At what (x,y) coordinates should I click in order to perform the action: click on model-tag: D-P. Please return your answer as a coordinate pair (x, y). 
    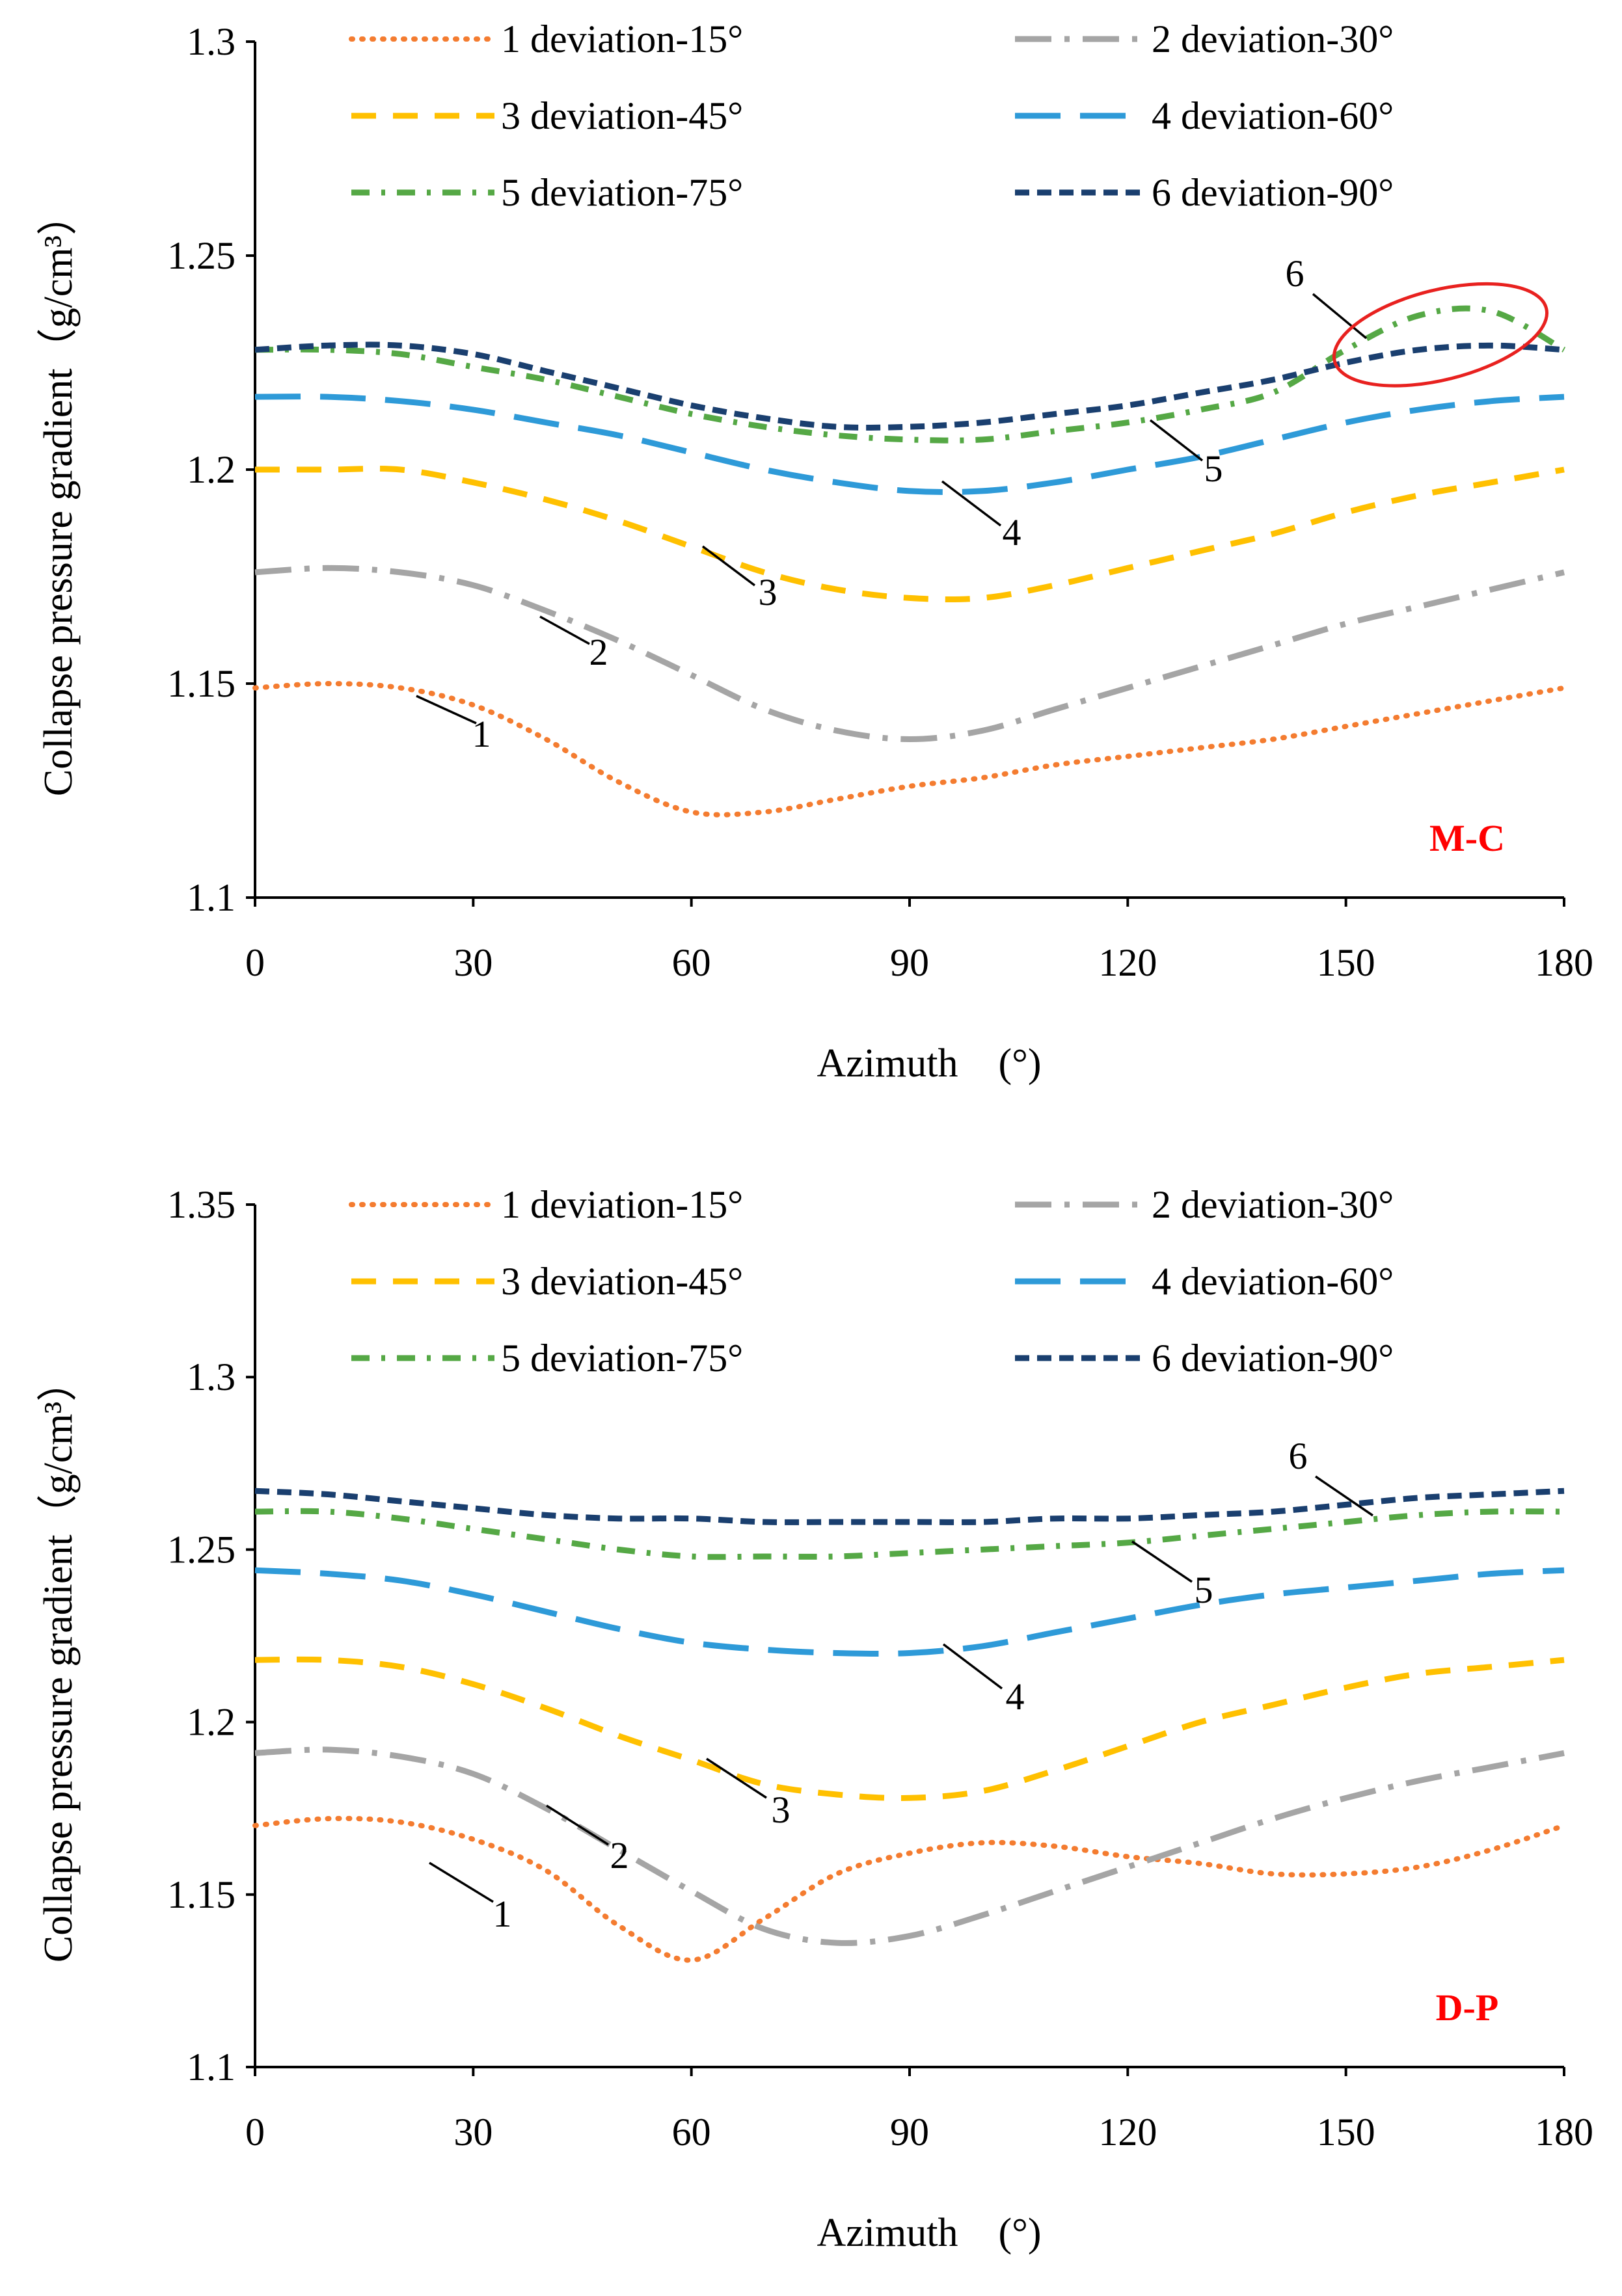
    Looking at the image, I should click on (1467, 2007).